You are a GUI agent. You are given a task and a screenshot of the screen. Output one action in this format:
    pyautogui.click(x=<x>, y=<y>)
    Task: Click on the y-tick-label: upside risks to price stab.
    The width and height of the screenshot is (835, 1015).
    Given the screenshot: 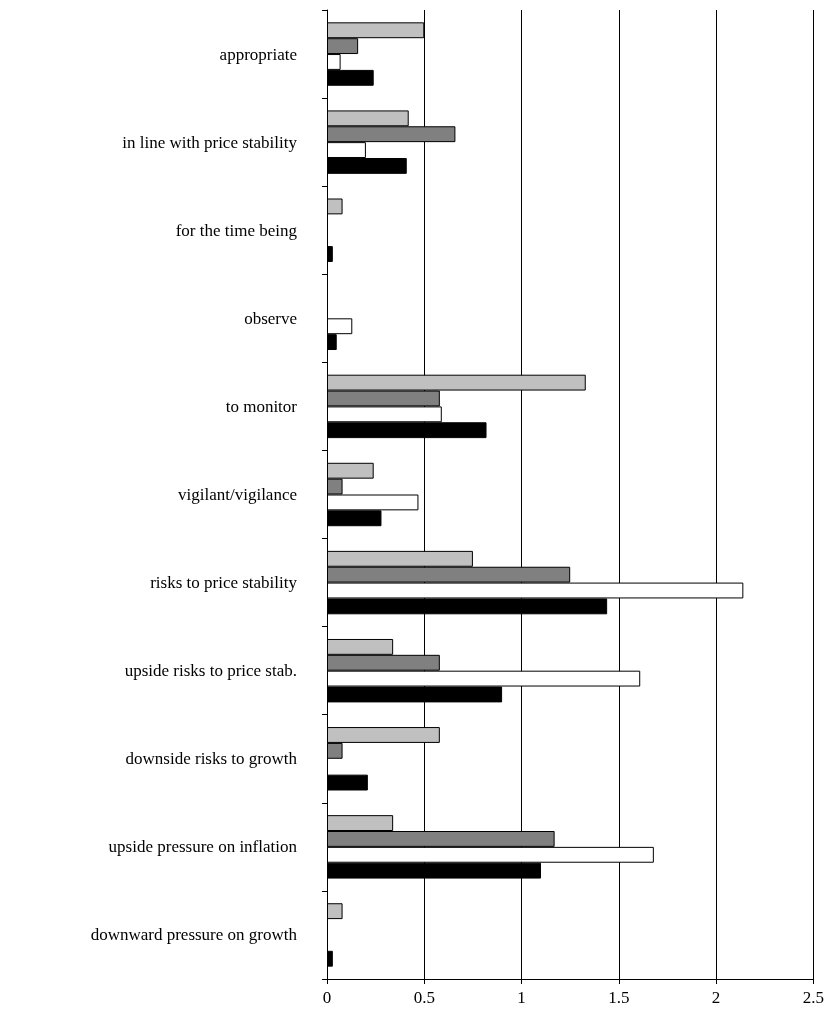 What is the action you would take?
    pyautogui.click(x=210, y=671)
    